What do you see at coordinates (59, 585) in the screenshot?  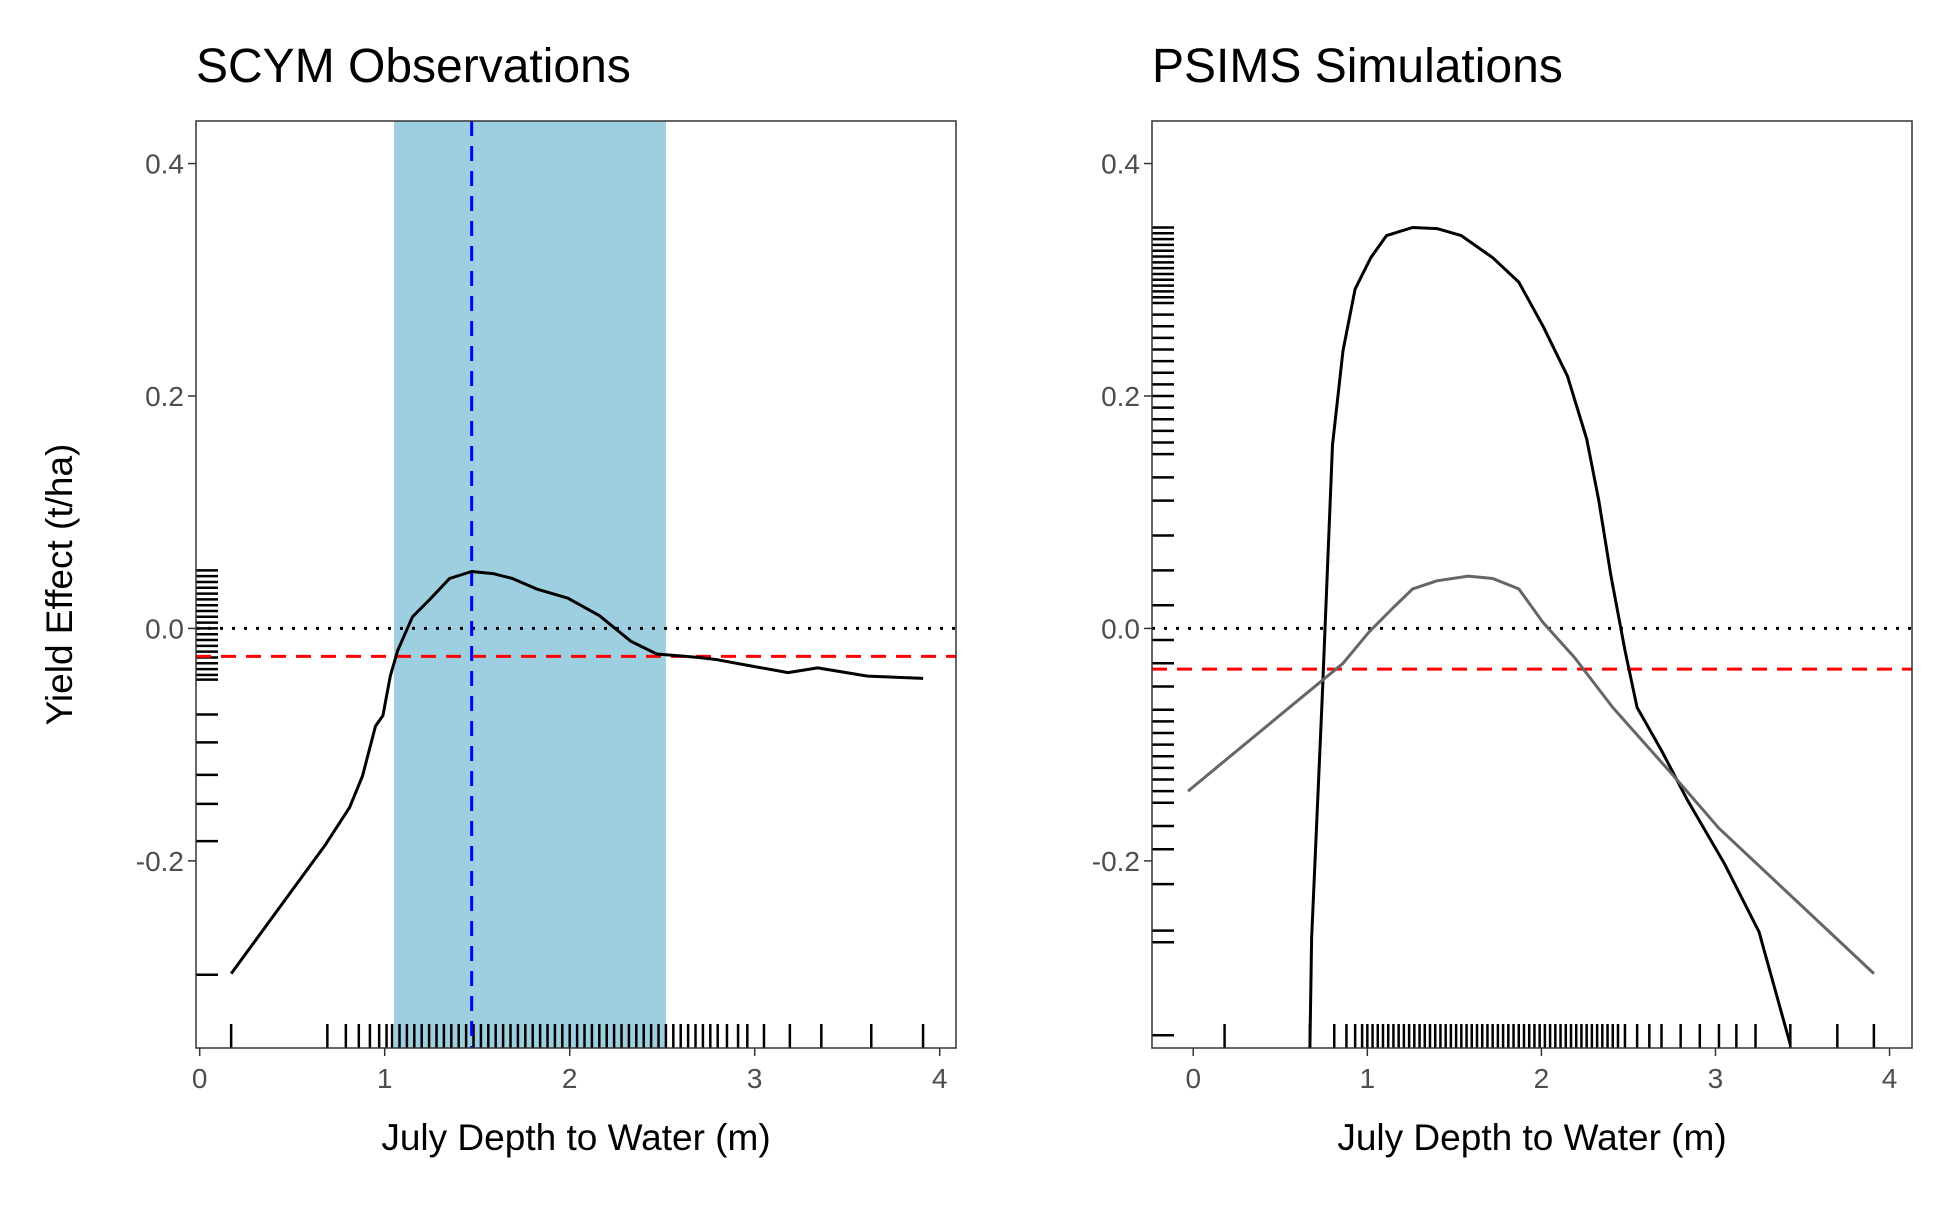 I see `y-axis-label: Yield Effect (t/ha)` at bounding box center [59, 585].